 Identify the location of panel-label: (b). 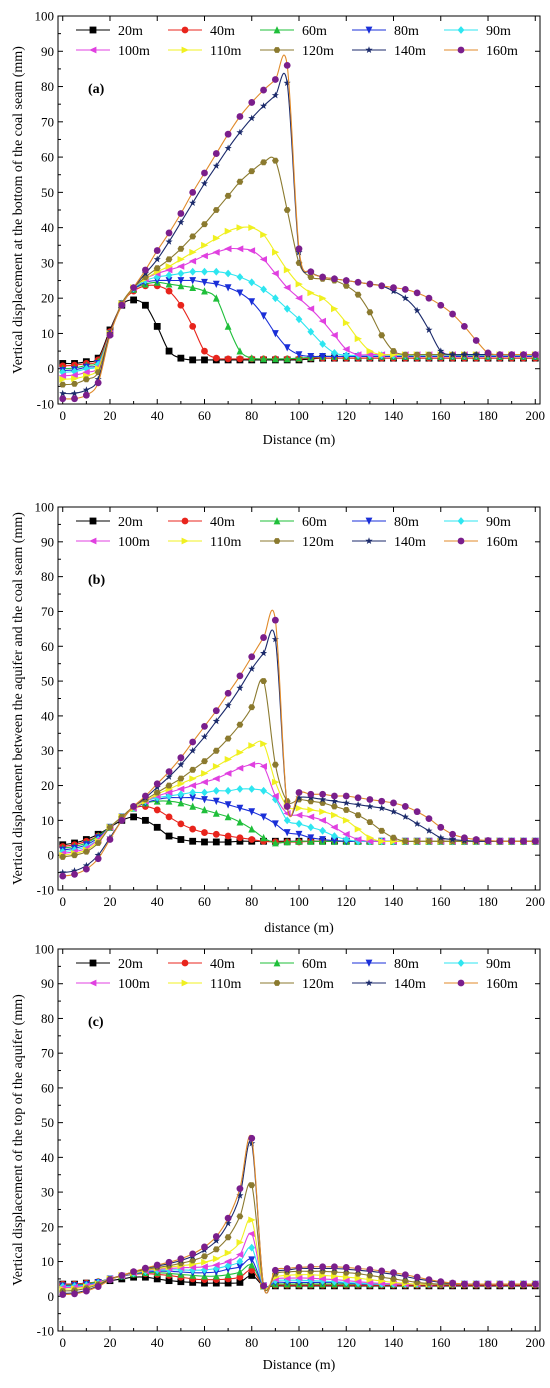
(96, 580).